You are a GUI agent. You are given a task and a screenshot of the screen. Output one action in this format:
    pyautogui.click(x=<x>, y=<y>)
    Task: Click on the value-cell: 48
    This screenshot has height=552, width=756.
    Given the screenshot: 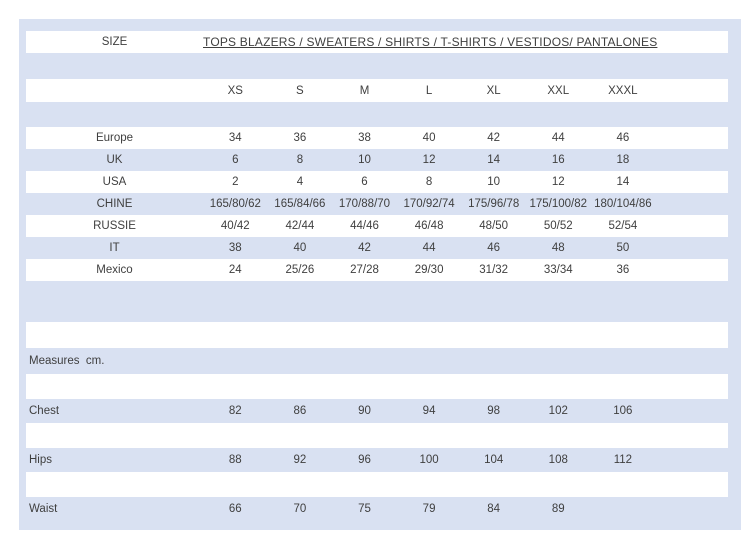 What is the action you would take?
    pyautogui.click(x=558, y=248)
    